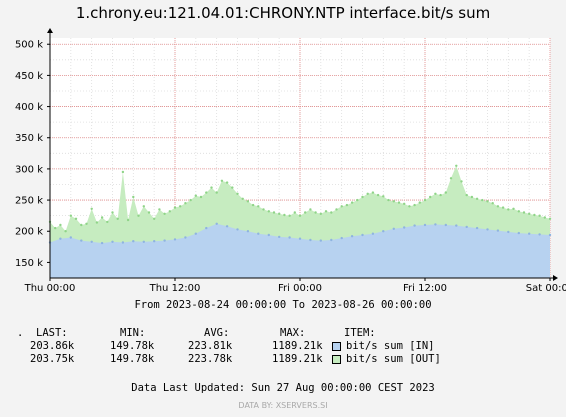  Describe the element at coordinates (297, 346) in the screenshot. I see `legend-in-max: 1189.21k` at that location.